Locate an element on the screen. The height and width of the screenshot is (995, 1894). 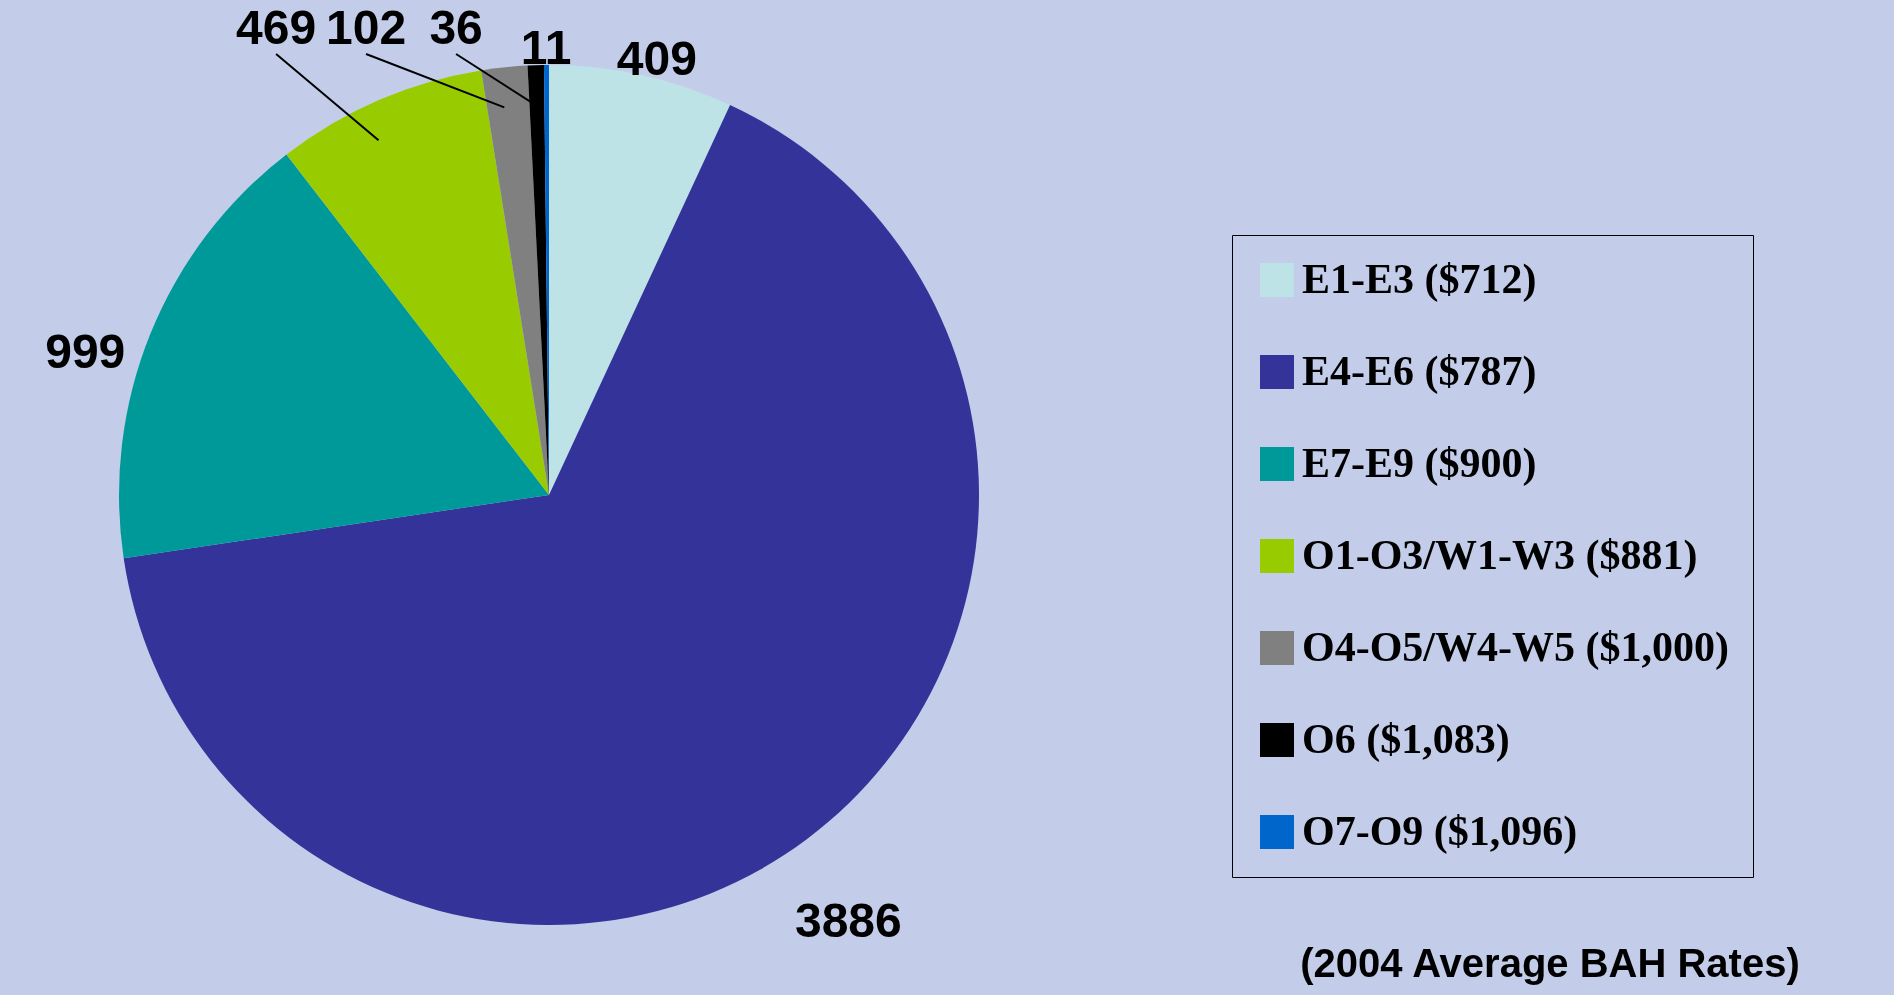
data-label: 999 is located at coordinates (85, 351).